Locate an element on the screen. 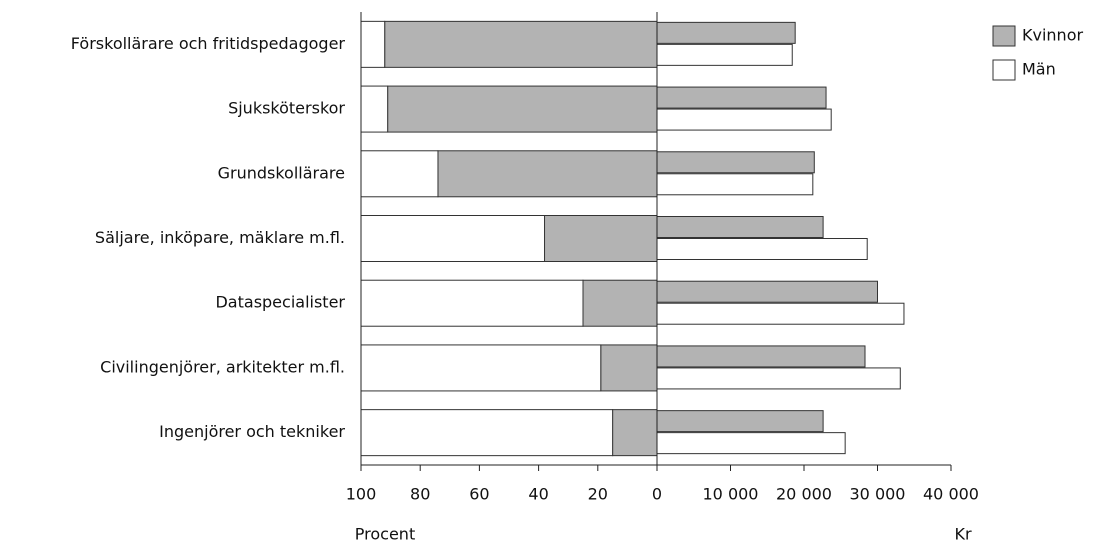 This screenshot has height=549, width=1118. x2-tick-label: 10 000 is located at coordinates (731, 494).